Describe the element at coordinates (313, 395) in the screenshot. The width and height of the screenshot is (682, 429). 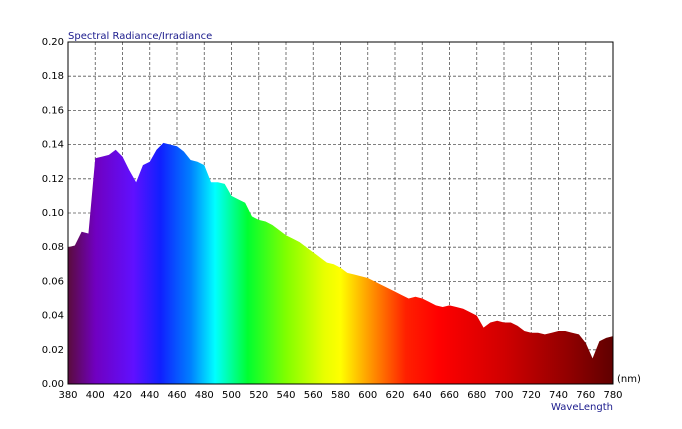
I see `x-tick-label: 560` at that location.